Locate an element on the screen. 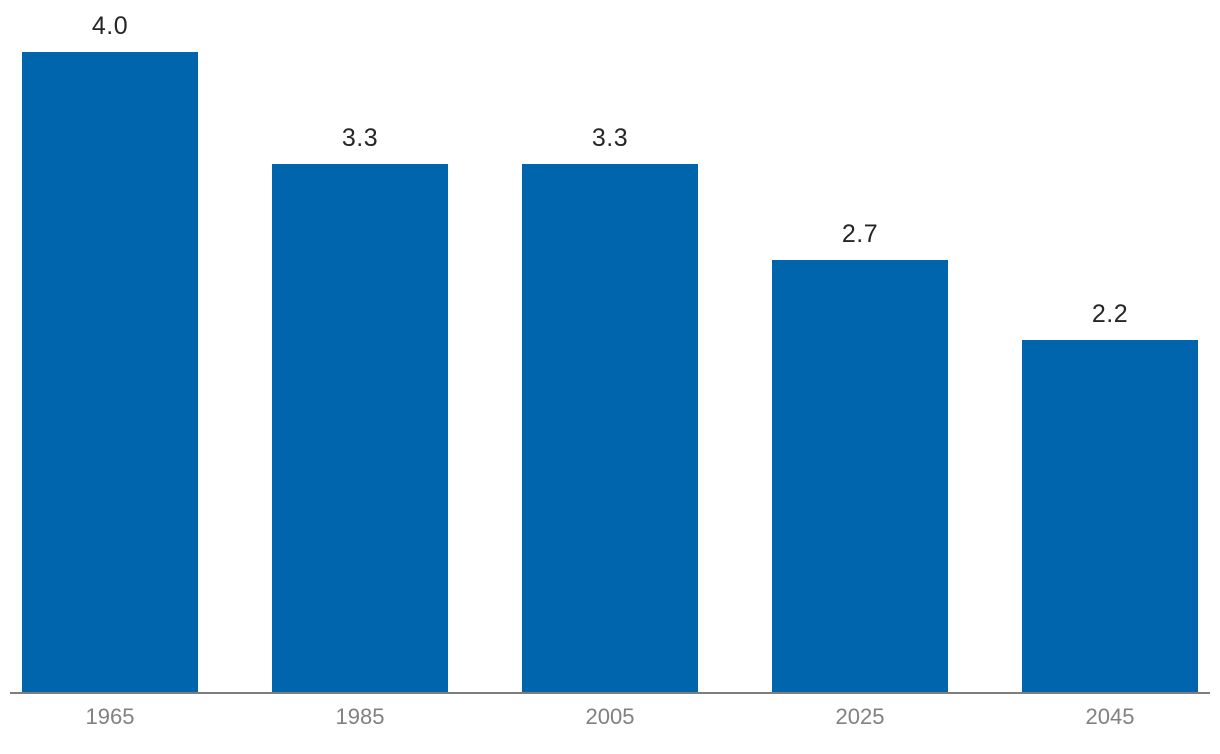 This screenshot has width=1220, height=754. x-axis-tick-label: 2005 is located at coordinates (610, 716).